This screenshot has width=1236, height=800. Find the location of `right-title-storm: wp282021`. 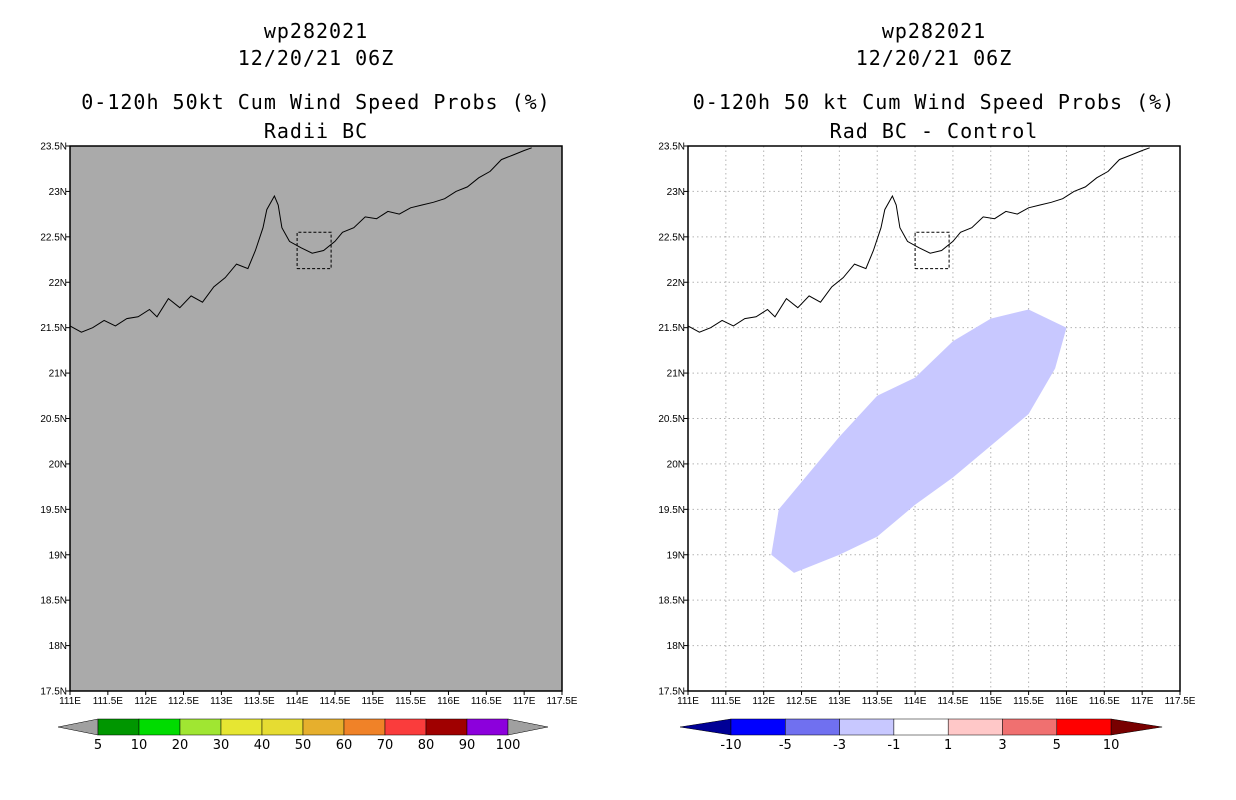

right-title-storm: wp282021 is located at coordinates (934, 31).